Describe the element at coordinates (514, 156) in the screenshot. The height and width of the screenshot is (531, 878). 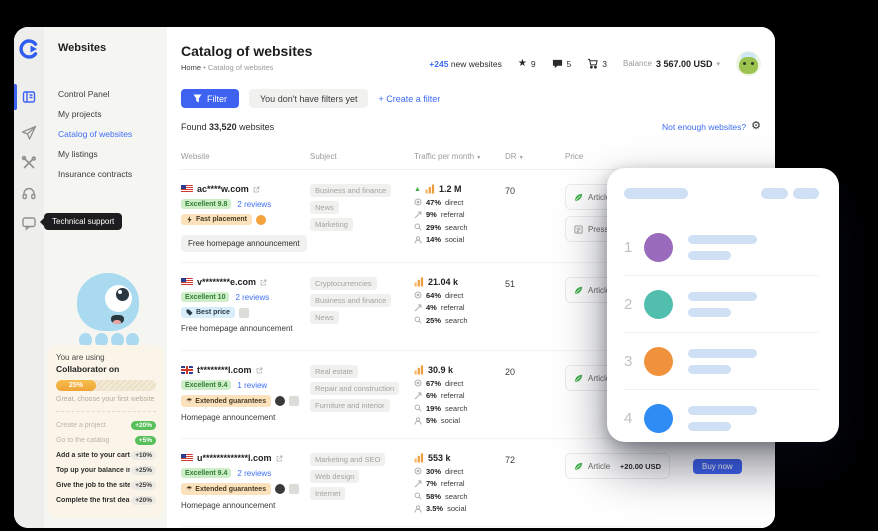
I see `column-dr-sort: DR ▼` at that location.